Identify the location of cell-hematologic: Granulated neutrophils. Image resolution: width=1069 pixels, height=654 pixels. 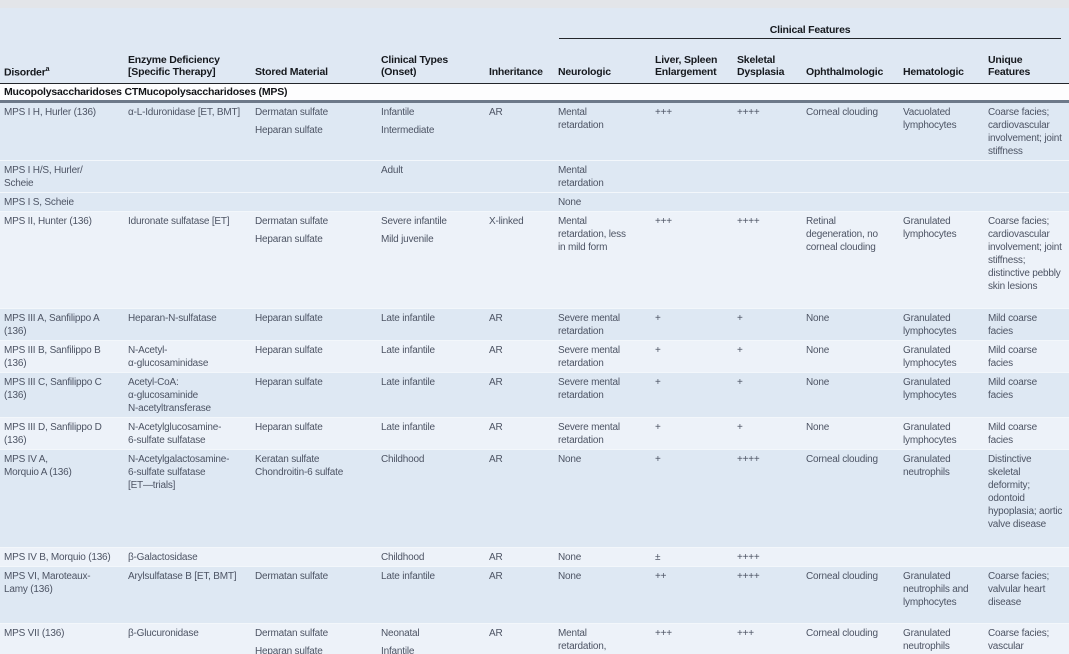
(941, 638).